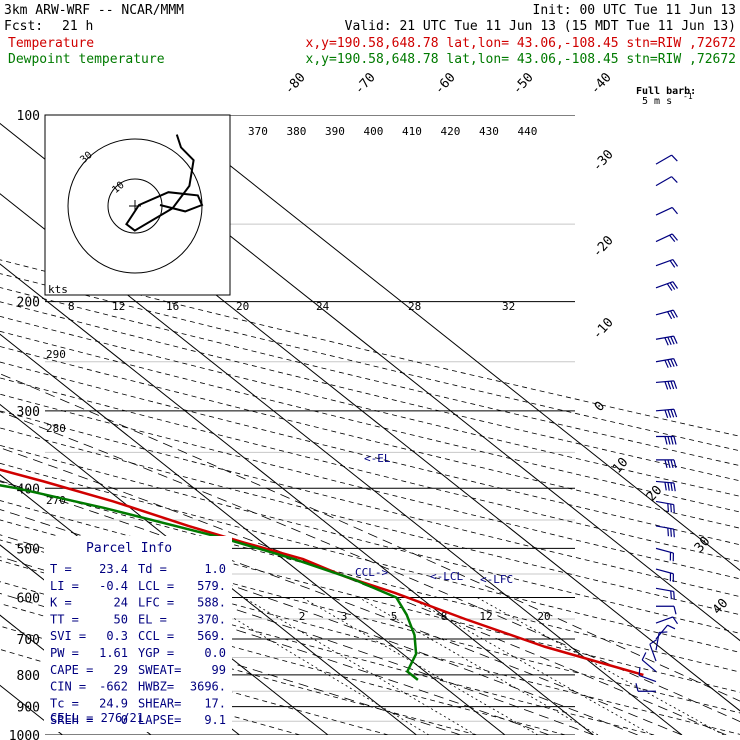 Image resolution: width=740 pixels, height=740 pixels. I want to click on speed-tick-20: 20, so click(242, 306).